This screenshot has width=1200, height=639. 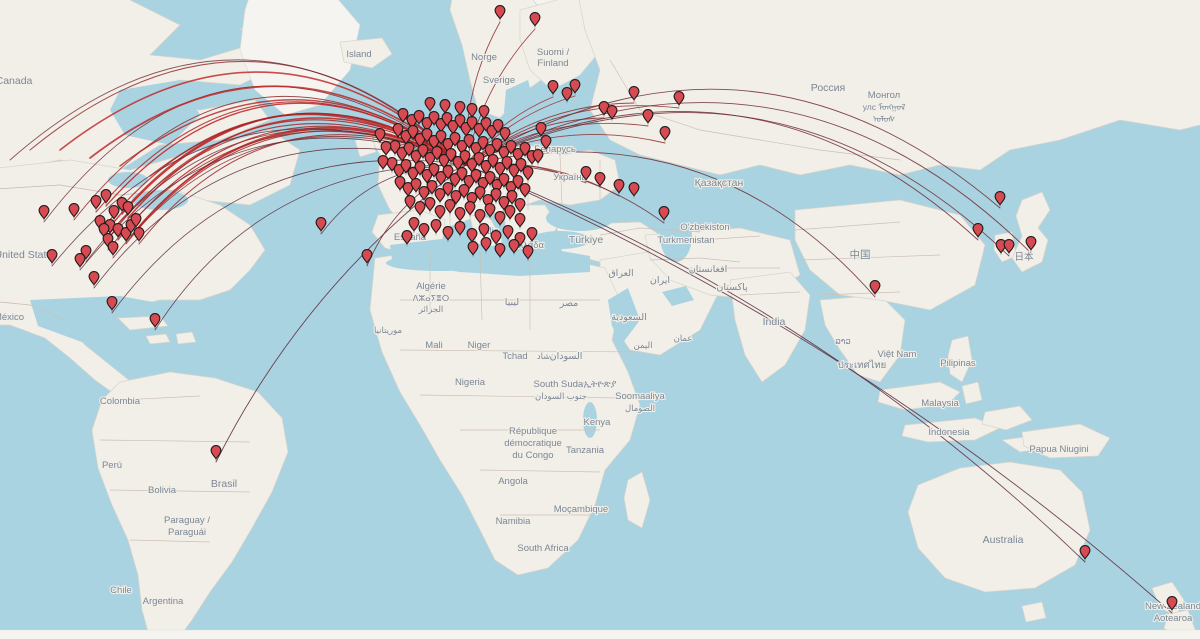 I want to click on route-arc, so click(x=748, y=178).